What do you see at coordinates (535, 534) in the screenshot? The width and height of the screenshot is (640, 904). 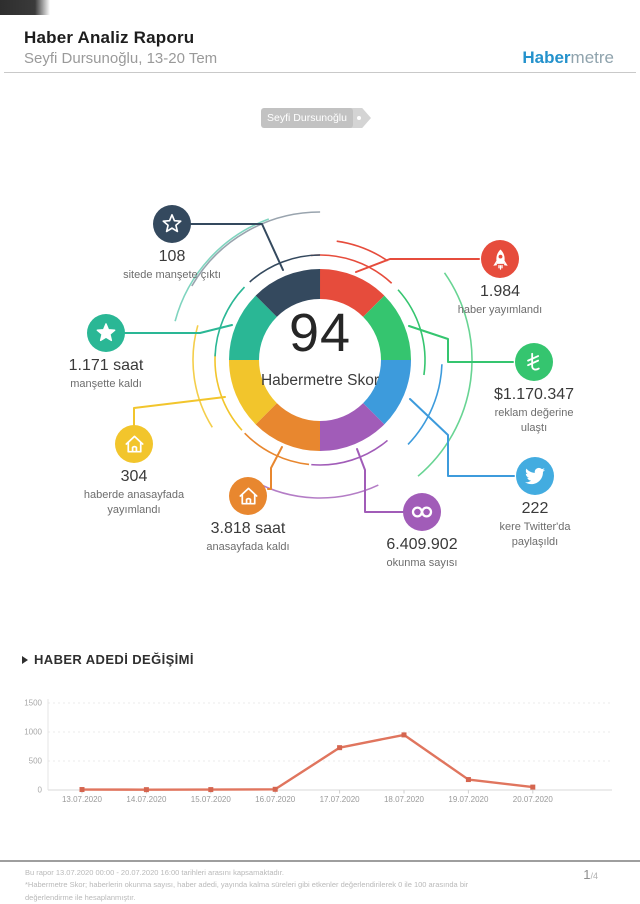 I see `stat-label: kere Twitter'da paylaşıldı` at bounding box center [535, 534].